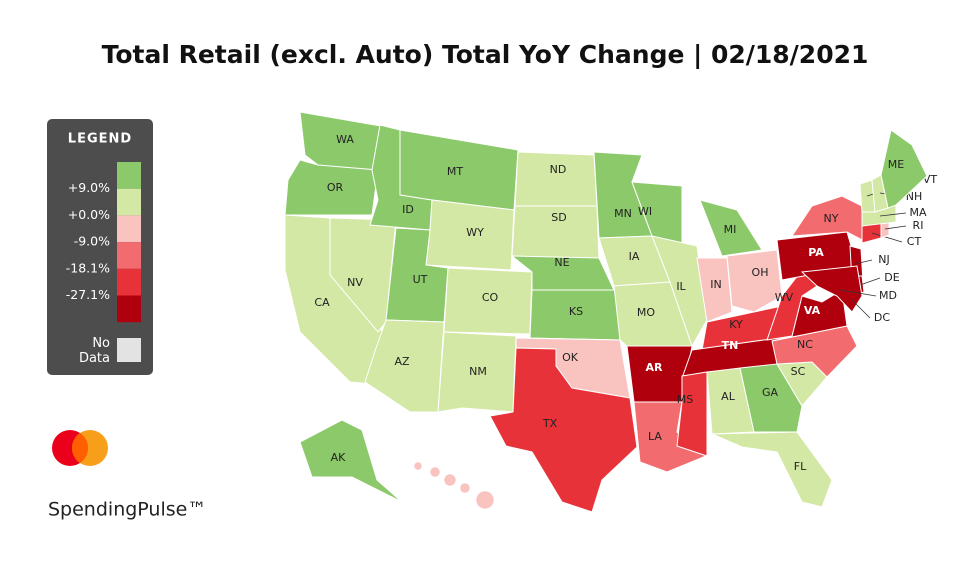  I want to click on state-label: PA, so click(816, 252).